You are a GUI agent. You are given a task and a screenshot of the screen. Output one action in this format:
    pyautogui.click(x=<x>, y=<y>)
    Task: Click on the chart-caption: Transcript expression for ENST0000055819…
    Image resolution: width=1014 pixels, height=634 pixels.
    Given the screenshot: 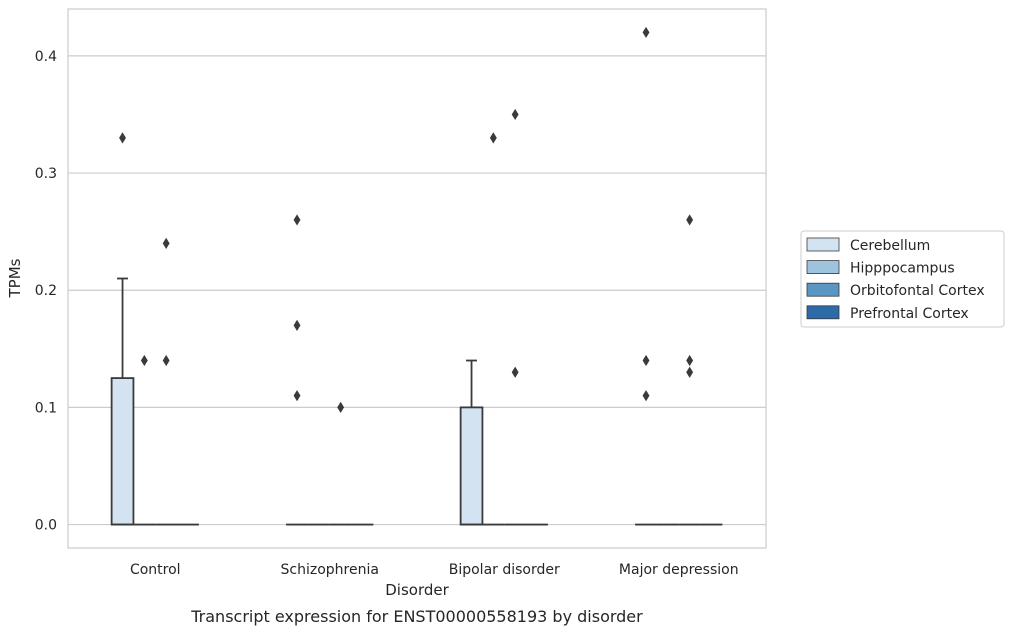 What is the action you would take?
    pyautogui.click(x=416, y=616)
    